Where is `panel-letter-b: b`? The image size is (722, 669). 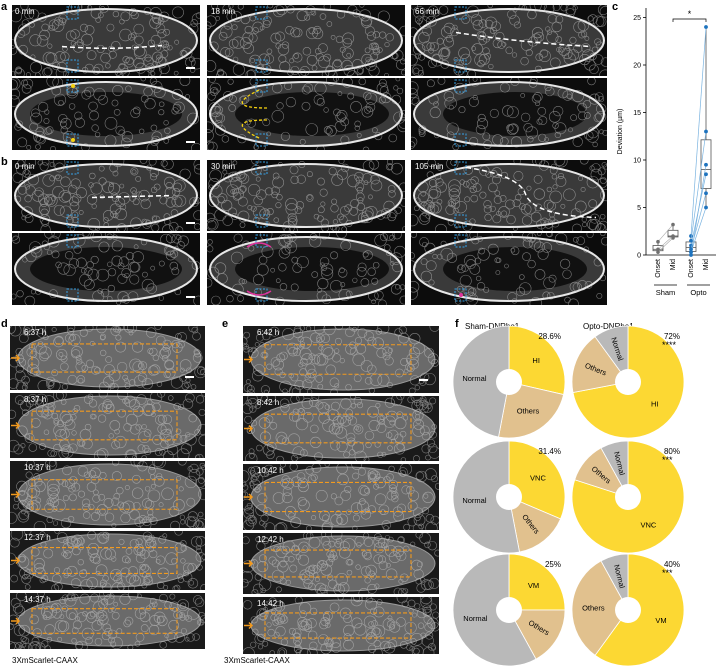
panel-letter-b: b is located at coordinates (4, 162).